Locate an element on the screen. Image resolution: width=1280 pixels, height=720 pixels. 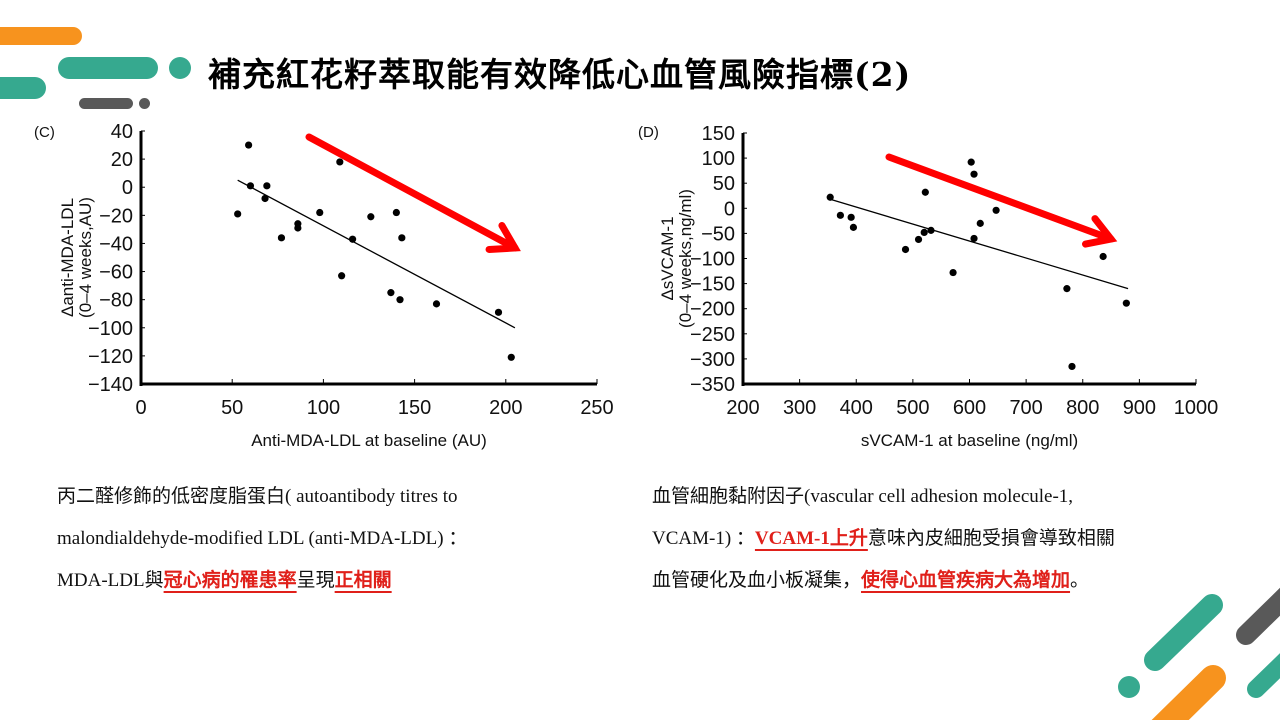
y-tick-label: −300 is located at coordinates (712, 360).